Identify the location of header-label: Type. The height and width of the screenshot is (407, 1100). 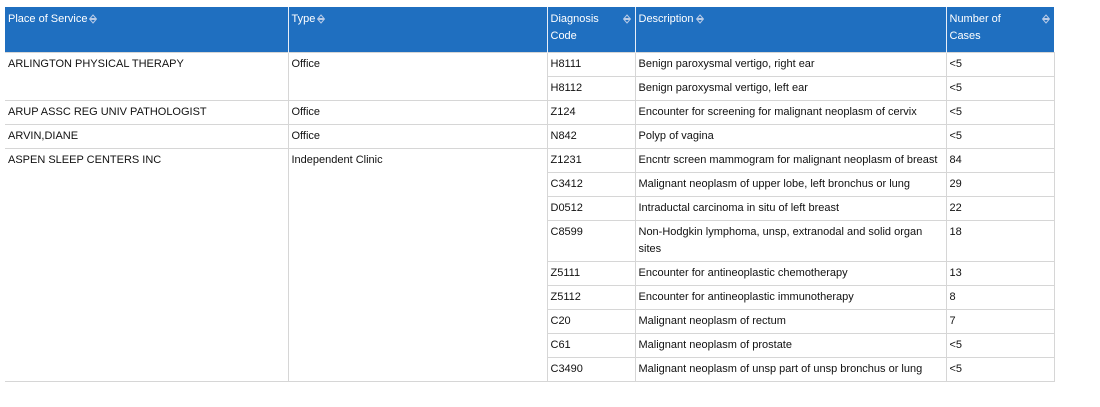
(303, 19).